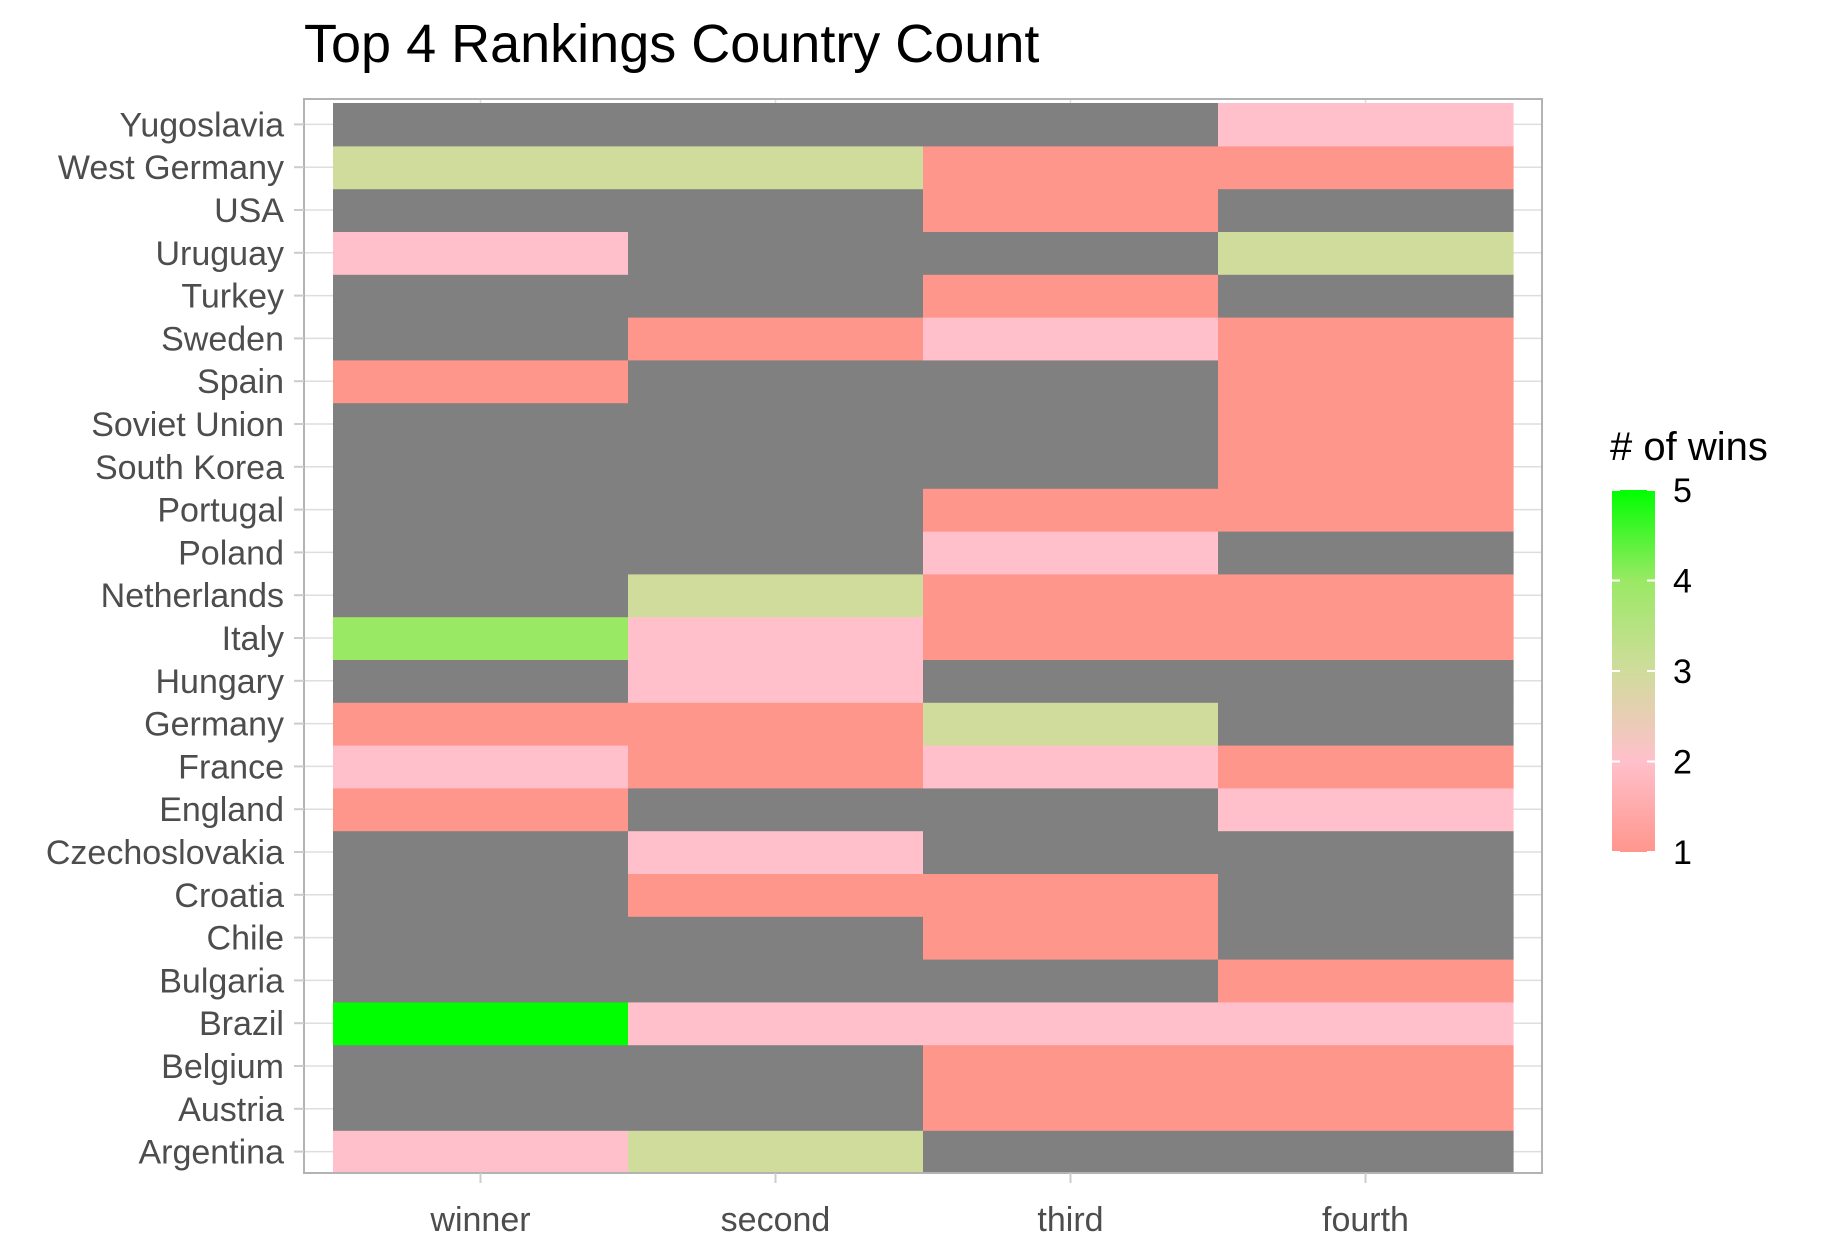 The height and width of the screenshot is (1240, 1821). What do you see at coordinates (1071, 809) in the screenshot?
I see `heatmap-cell-england-third` at bounding box center [1071, 809].